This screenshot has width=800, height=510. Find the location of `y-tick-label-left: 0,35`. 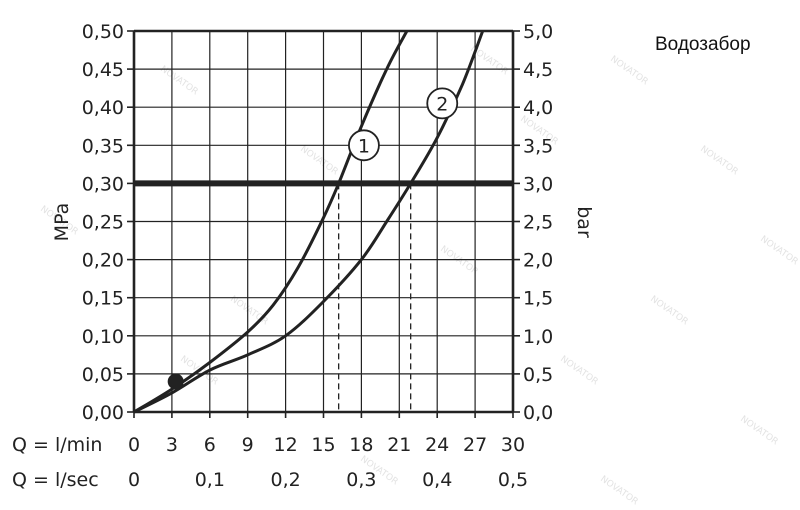

y-tick-label-left: 0,35 is located at coordinates (103, 146).